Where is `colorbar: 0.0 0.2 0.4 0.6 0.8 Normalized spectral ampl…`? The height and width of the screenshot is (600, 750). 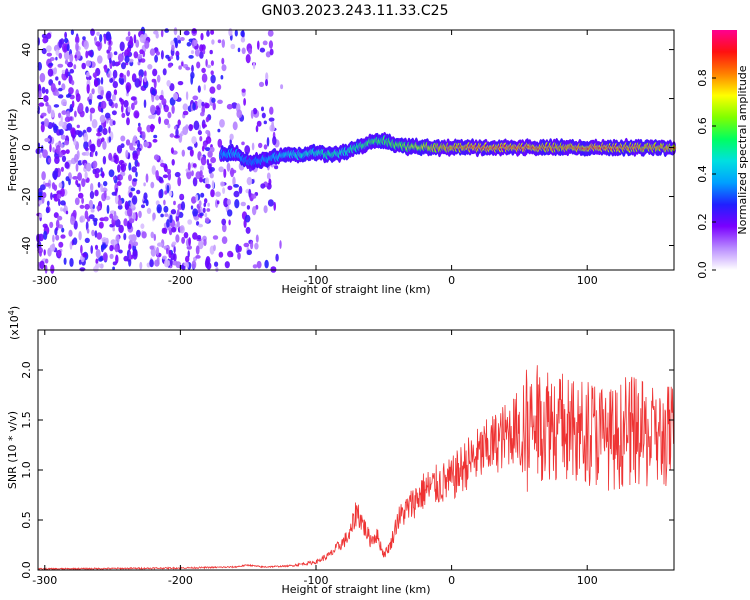 colorbar: 0.0 0.2 0.4 0.6 0.8 Normalized spectral ampl… is located at coordinates (722, 154).